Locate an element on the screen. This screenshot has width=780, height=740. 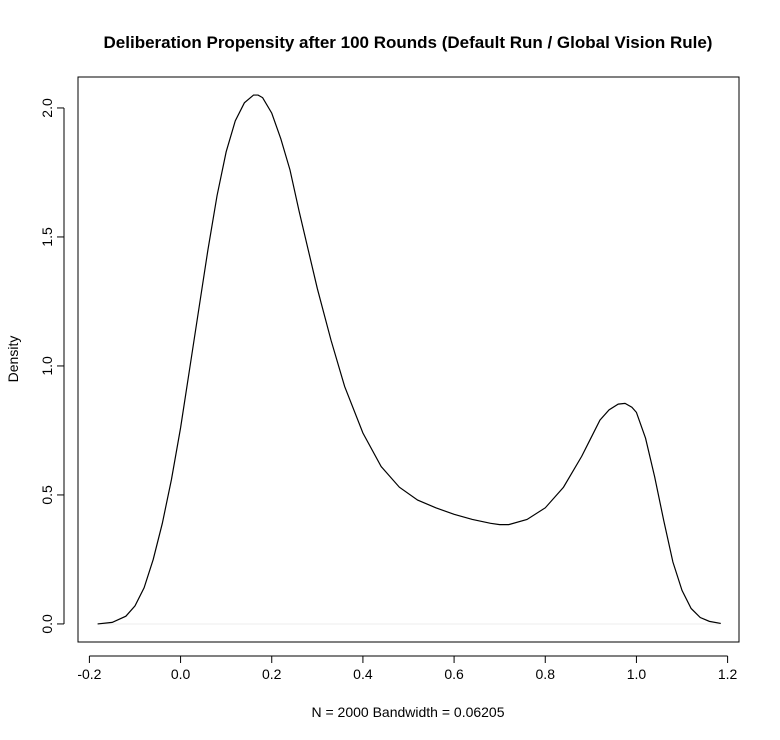
x-tick-label: 0.0 is located at coordinates (181, 674).